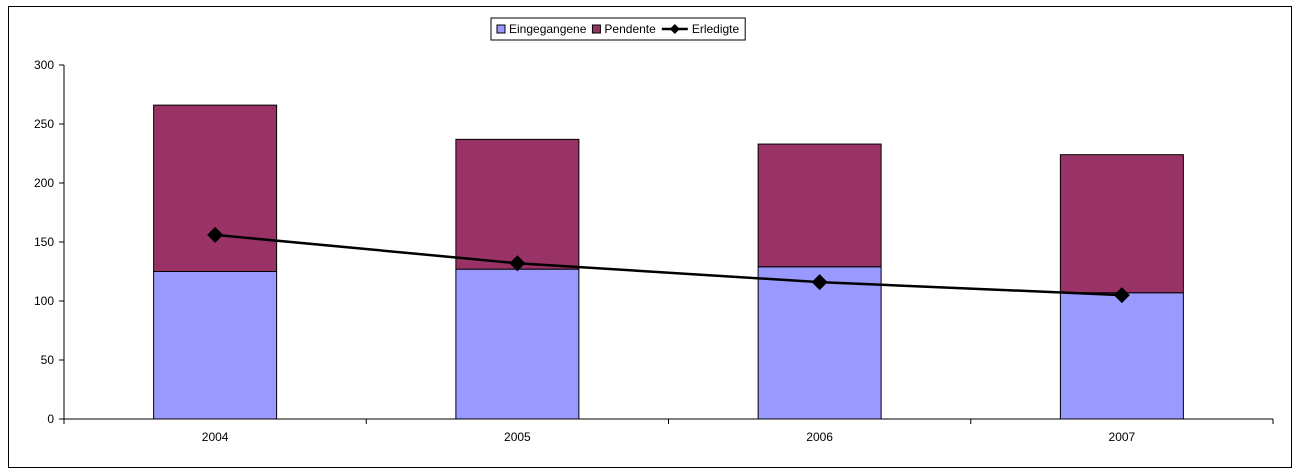 The height and width of the screenshot is (470, 1294). Describe the element at coordinates (819, 343) in the screenshot. I see `bar-eingegangene-2006` at that location.